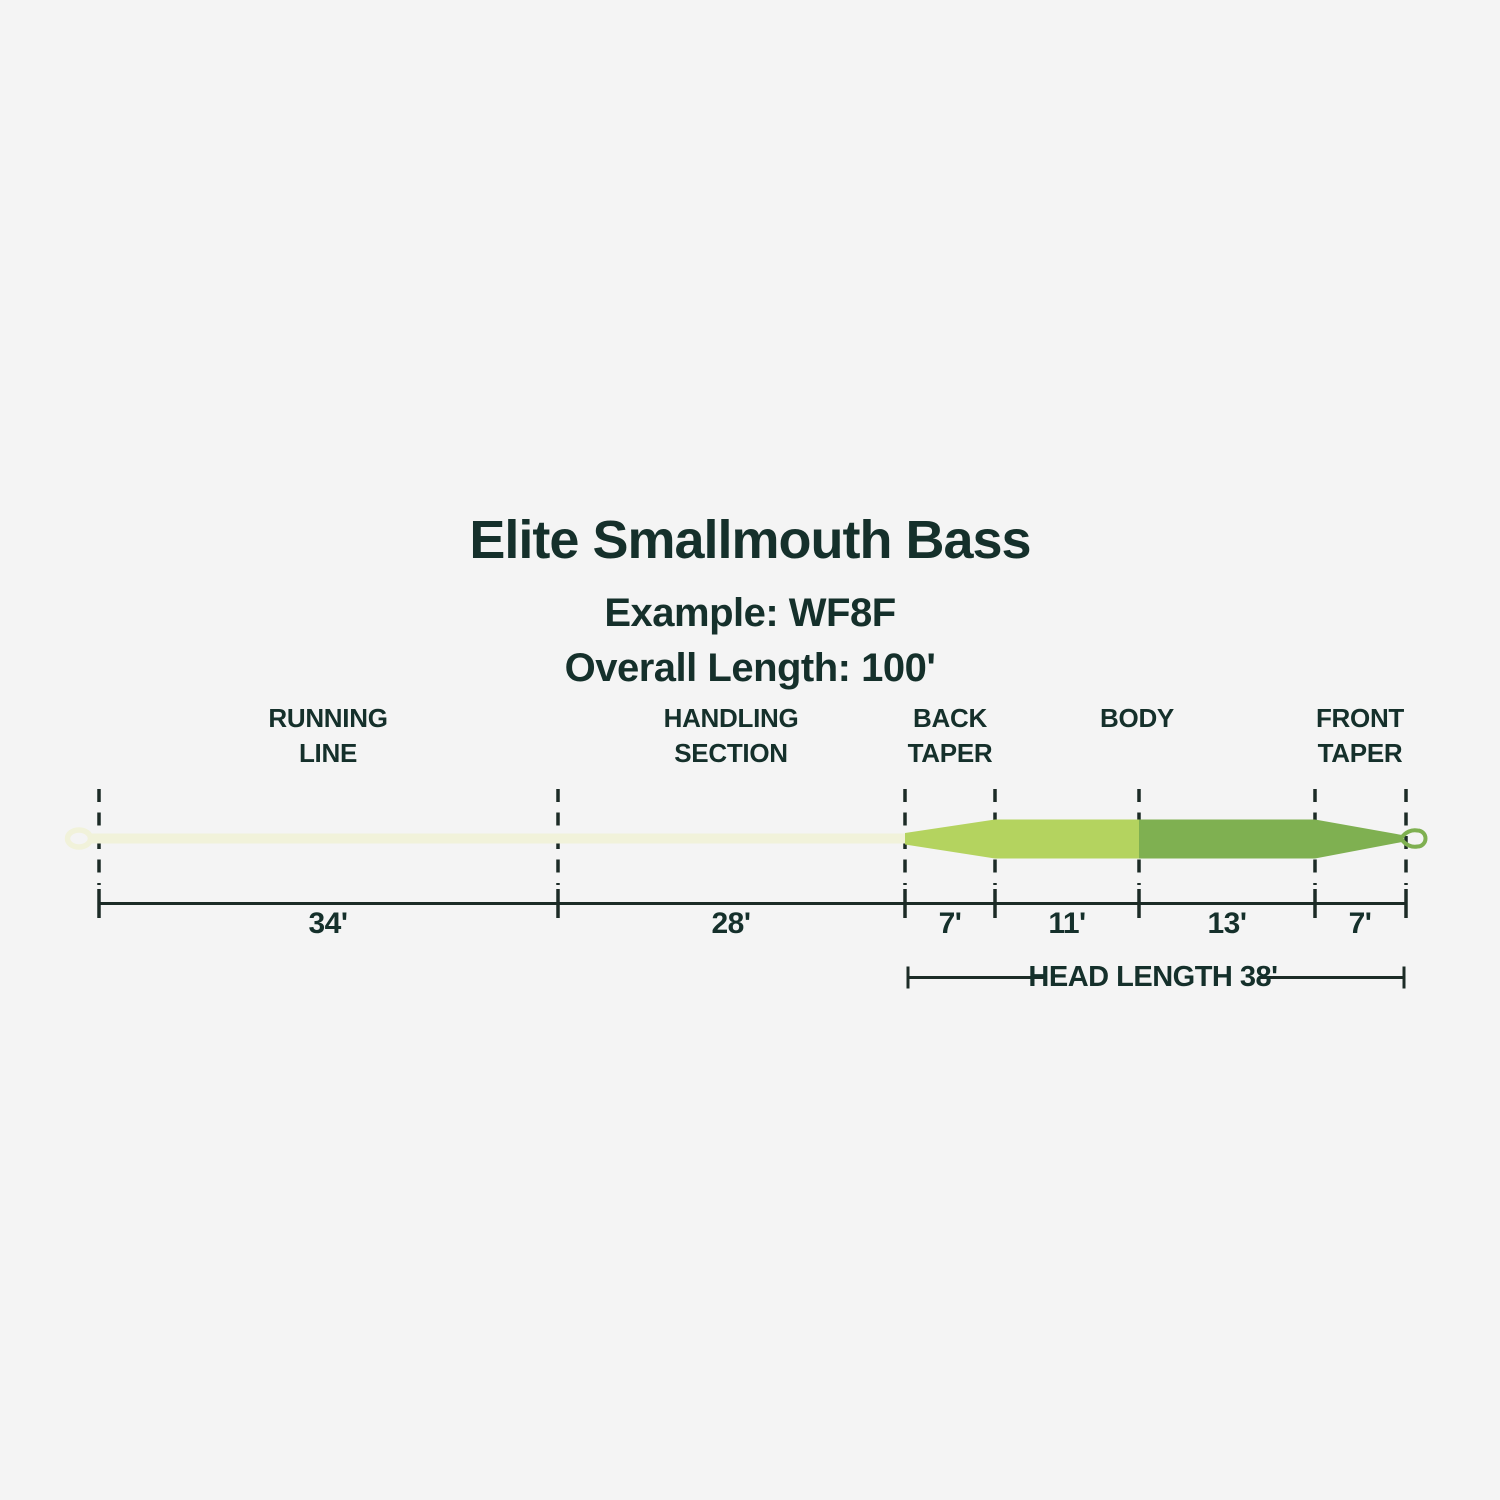 The height and width of the screenshot is (1500, 1500). I want to click on section-label-back-taper: BACK TAPER, so click(950, 735).